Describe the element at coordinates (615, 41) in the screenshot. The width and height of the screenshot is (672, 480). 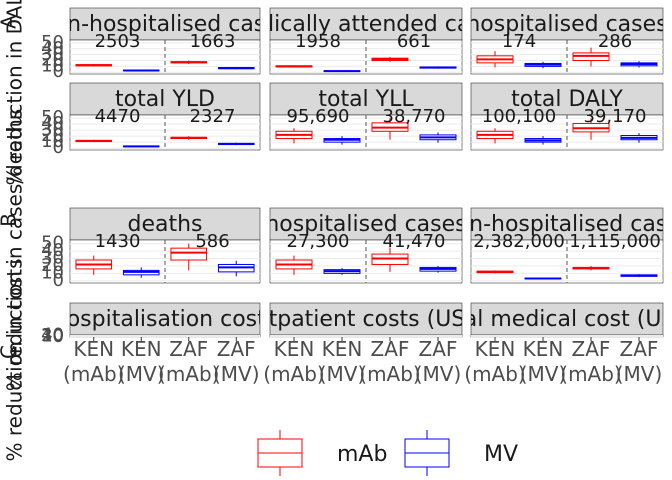
I see `annotation: 286` at that location.